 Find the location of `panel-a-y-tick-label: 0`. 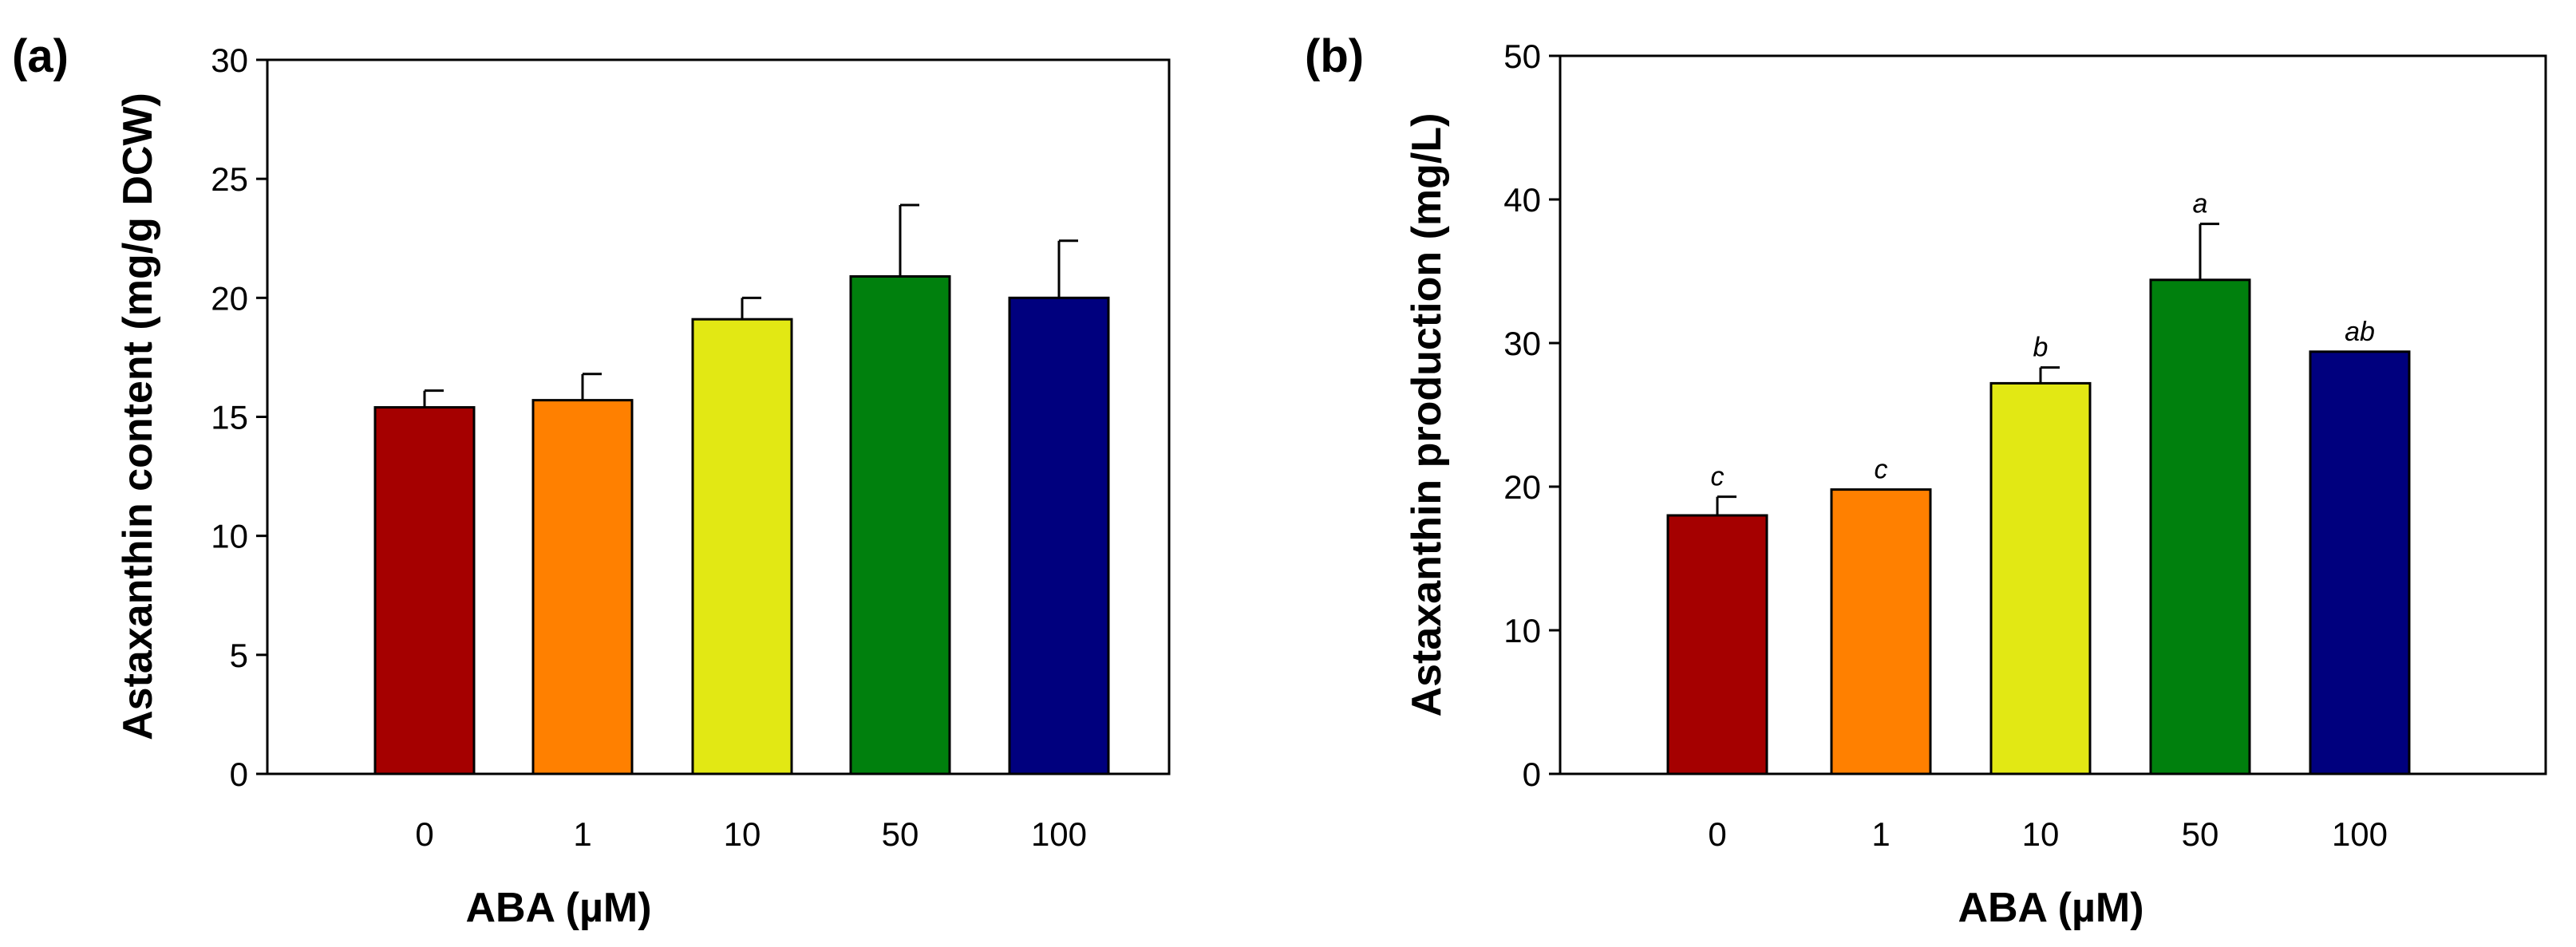

panel-a-y-tick-label: 0 is located at coordinates (239, 774).